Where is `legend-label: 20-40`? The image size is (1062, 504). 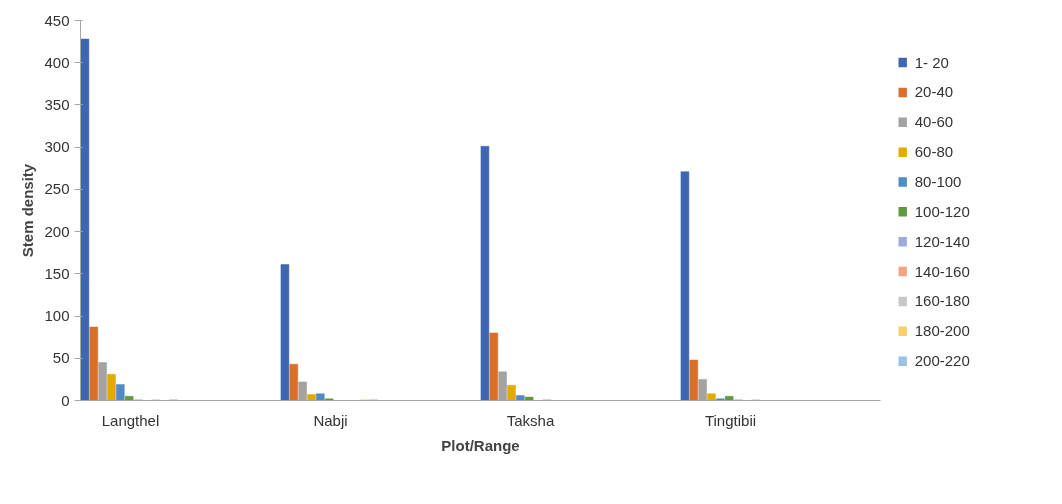
legend-label: 20-40 is located at coordinates (934, 92).